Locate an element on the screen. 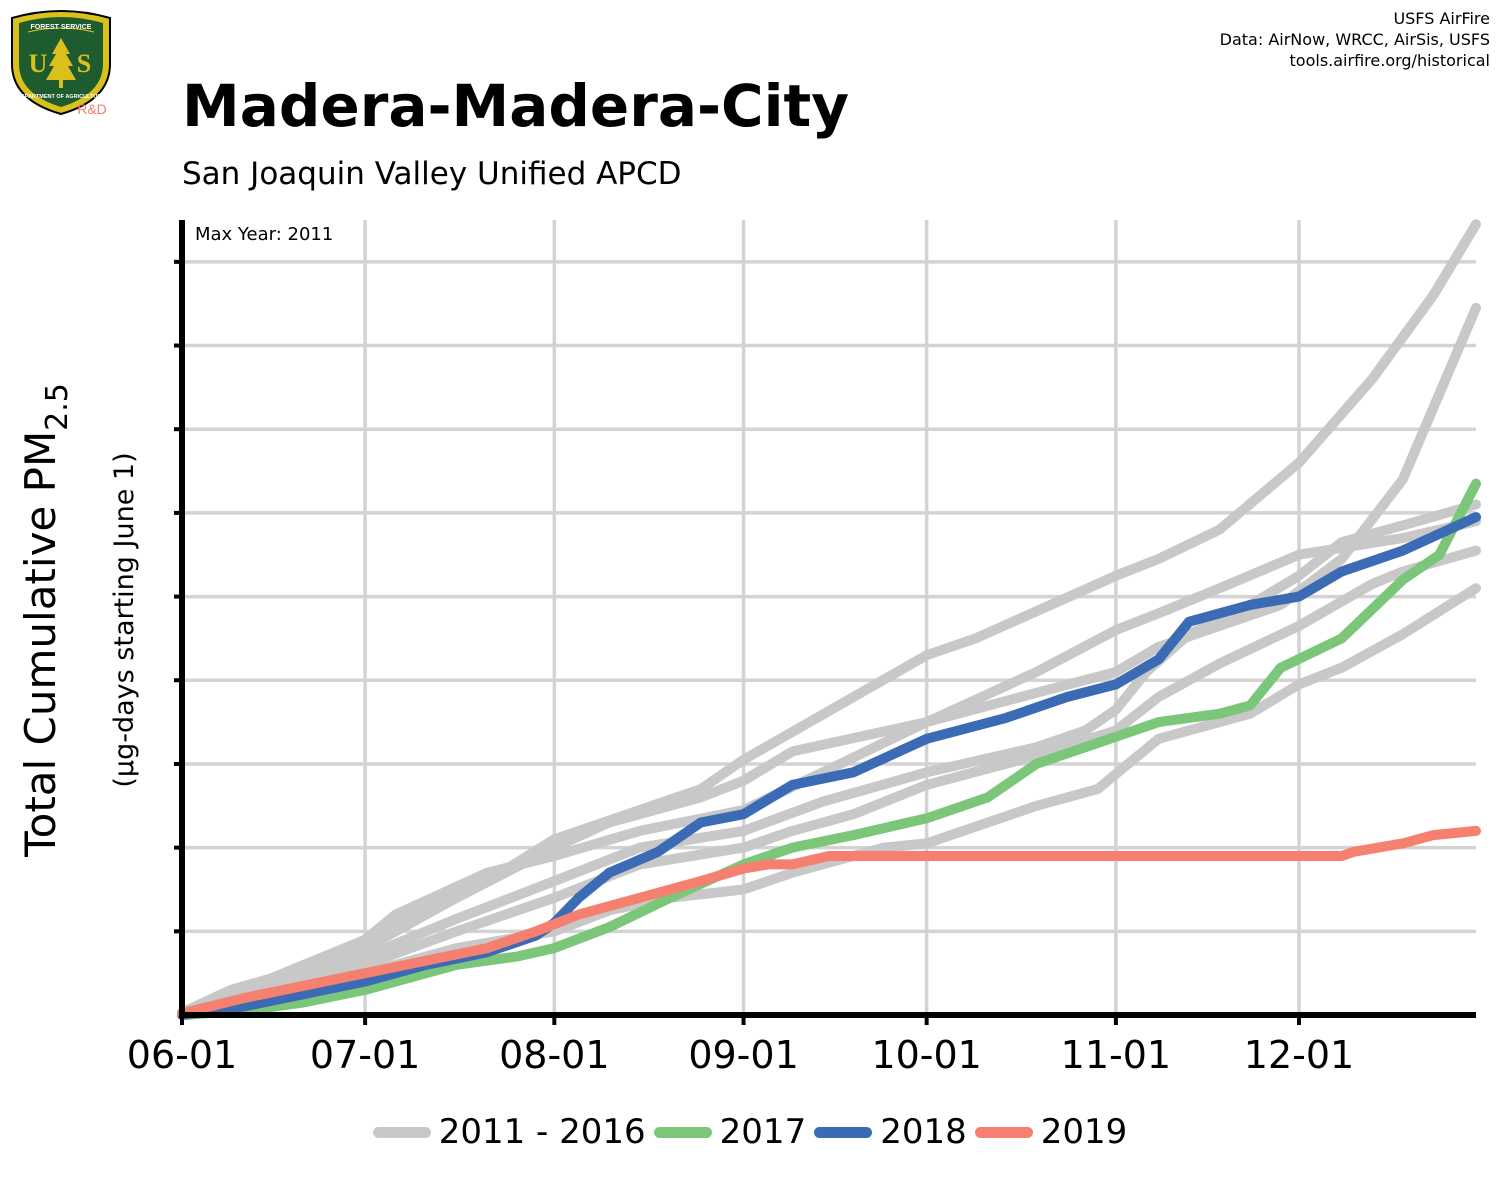 This screenshot has height=1200, width=1500. x-tick-label-3: 09-01 is located at coordinates (743, 1055).